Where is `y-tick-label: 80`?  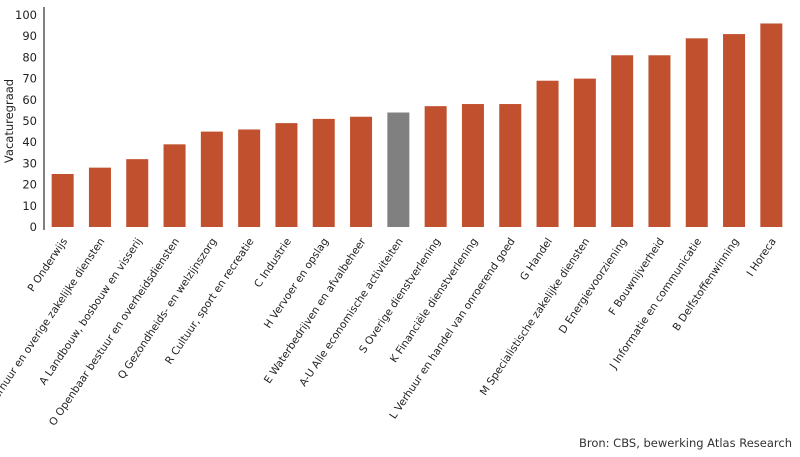
y-tick-label: 80 is located at coordinates (29, 57).